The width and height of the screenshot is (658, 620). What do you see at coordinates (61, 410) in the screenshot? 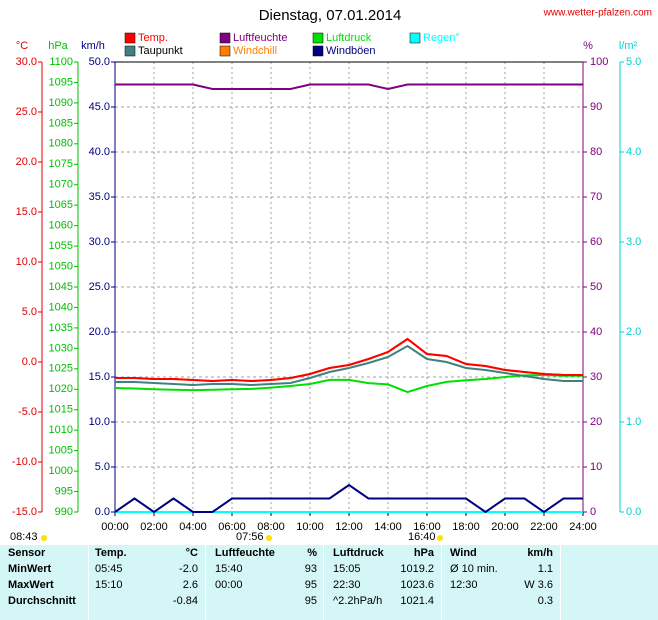
I see `y-tick-label: 1015` at bounding box center [61, 410].